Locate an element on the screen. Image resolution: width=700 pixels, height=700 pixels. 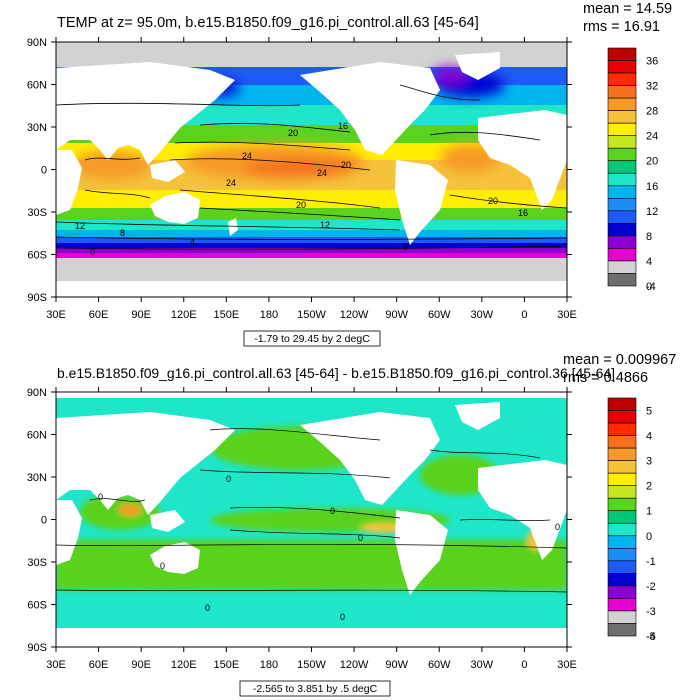
arctic-mask is located at coordinates (311, 395).